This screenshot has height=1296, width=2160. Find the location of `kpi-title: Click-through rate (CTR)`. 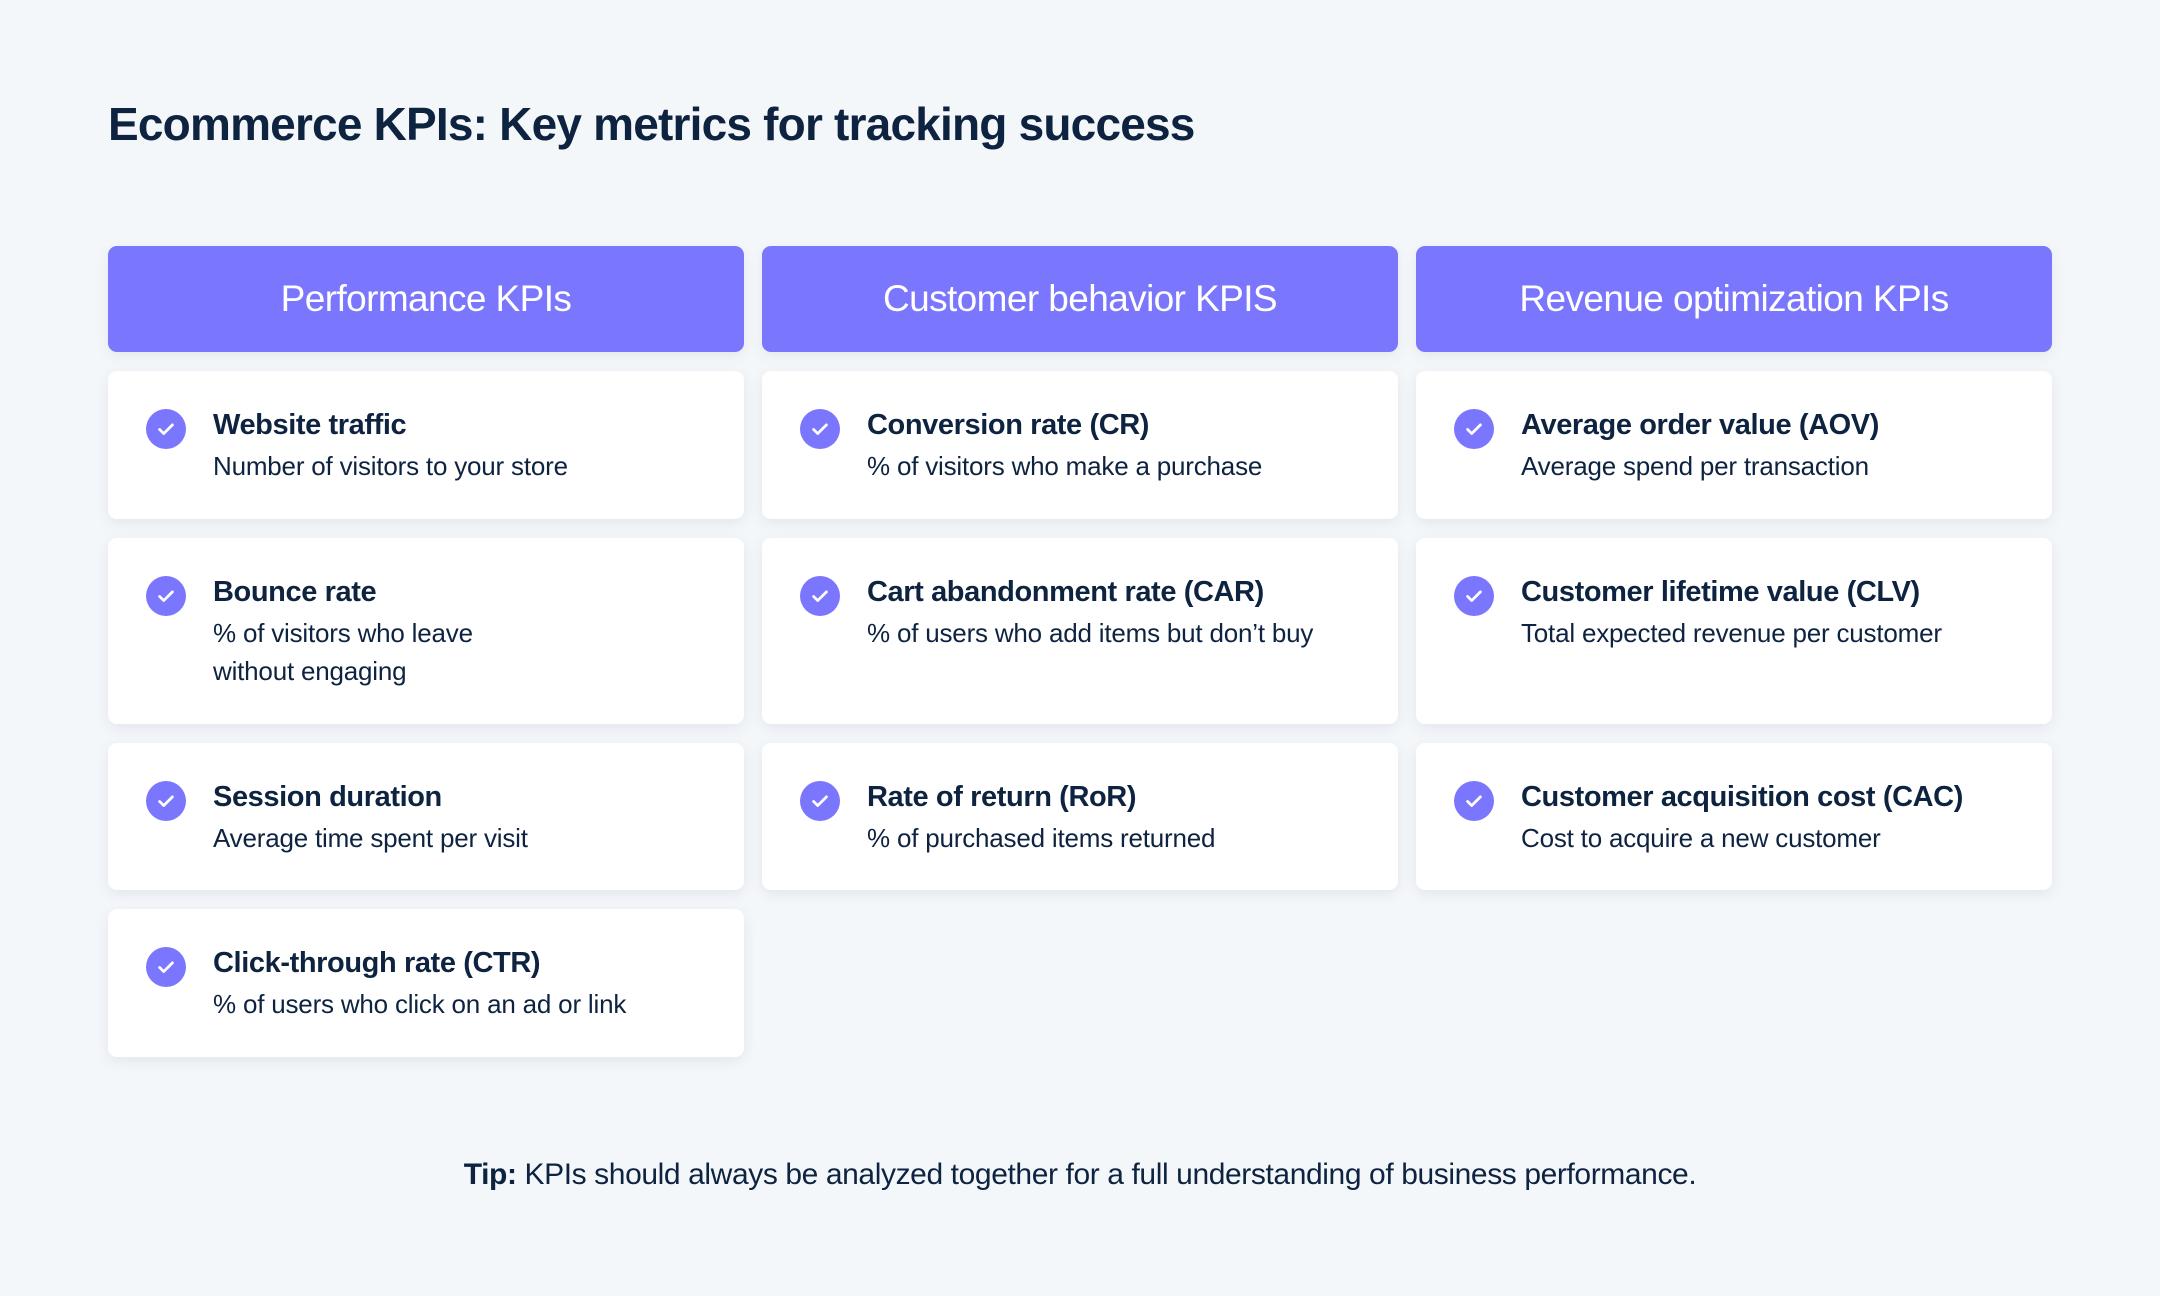

kpi-title: Click-through rate (CTR) is located at coordinates (377, 963).